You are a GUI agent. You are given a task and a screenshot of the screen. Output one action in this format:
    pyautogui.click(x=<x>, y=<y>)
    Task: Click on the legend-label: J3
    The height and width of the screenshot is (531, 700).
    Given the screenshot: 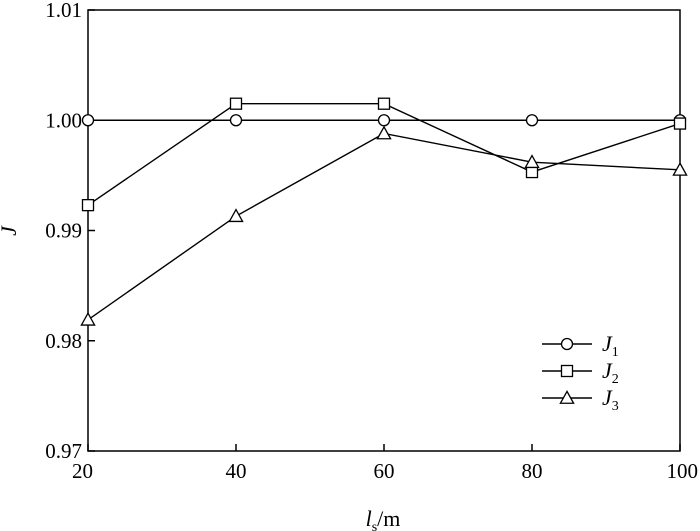 What is the action you would take?
    pyautogui.click(x=610, y=399)
    